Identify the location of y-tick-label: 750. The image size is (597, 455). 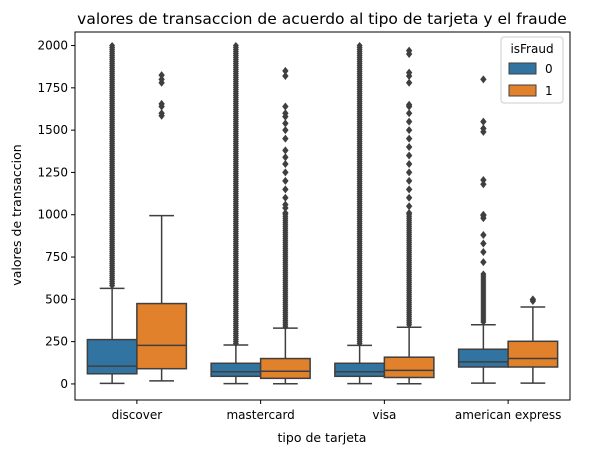
(56, 257).